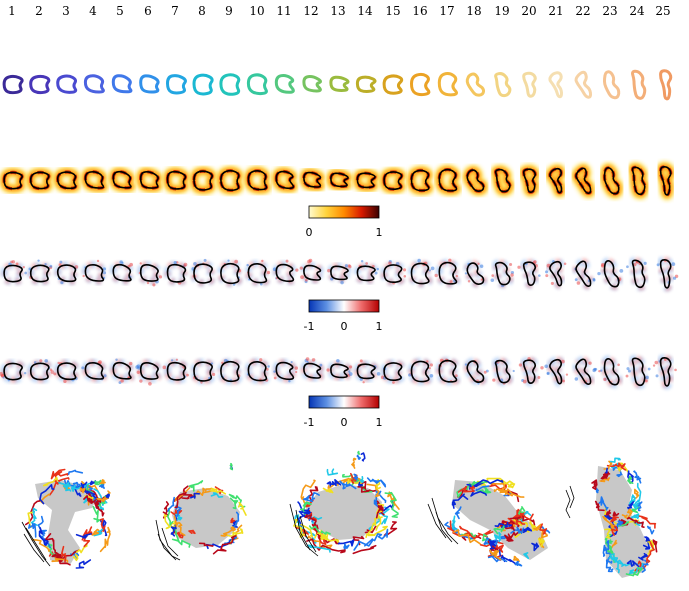  Describe the element at coordinates (339, 274) in the screenshot. I see `row-diverging-outlines-a` at that location.